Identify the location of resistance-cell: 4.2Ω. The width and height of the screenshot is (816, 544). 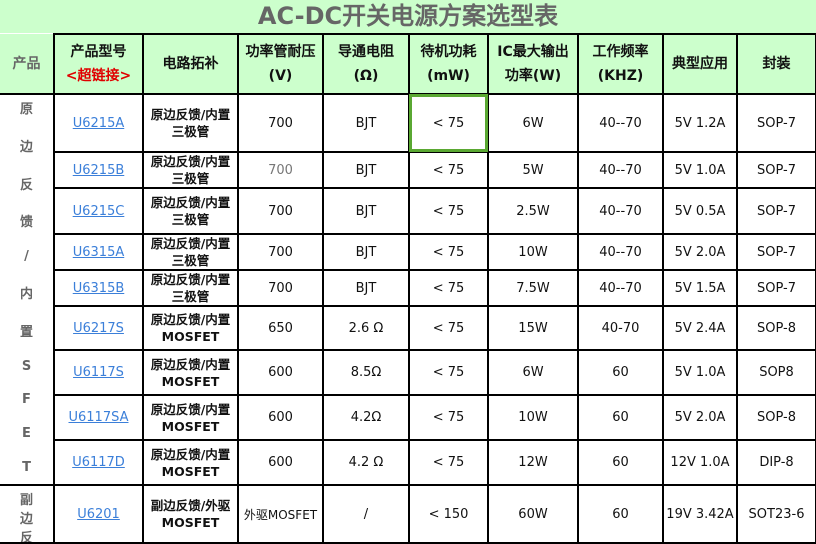
(366, 417).